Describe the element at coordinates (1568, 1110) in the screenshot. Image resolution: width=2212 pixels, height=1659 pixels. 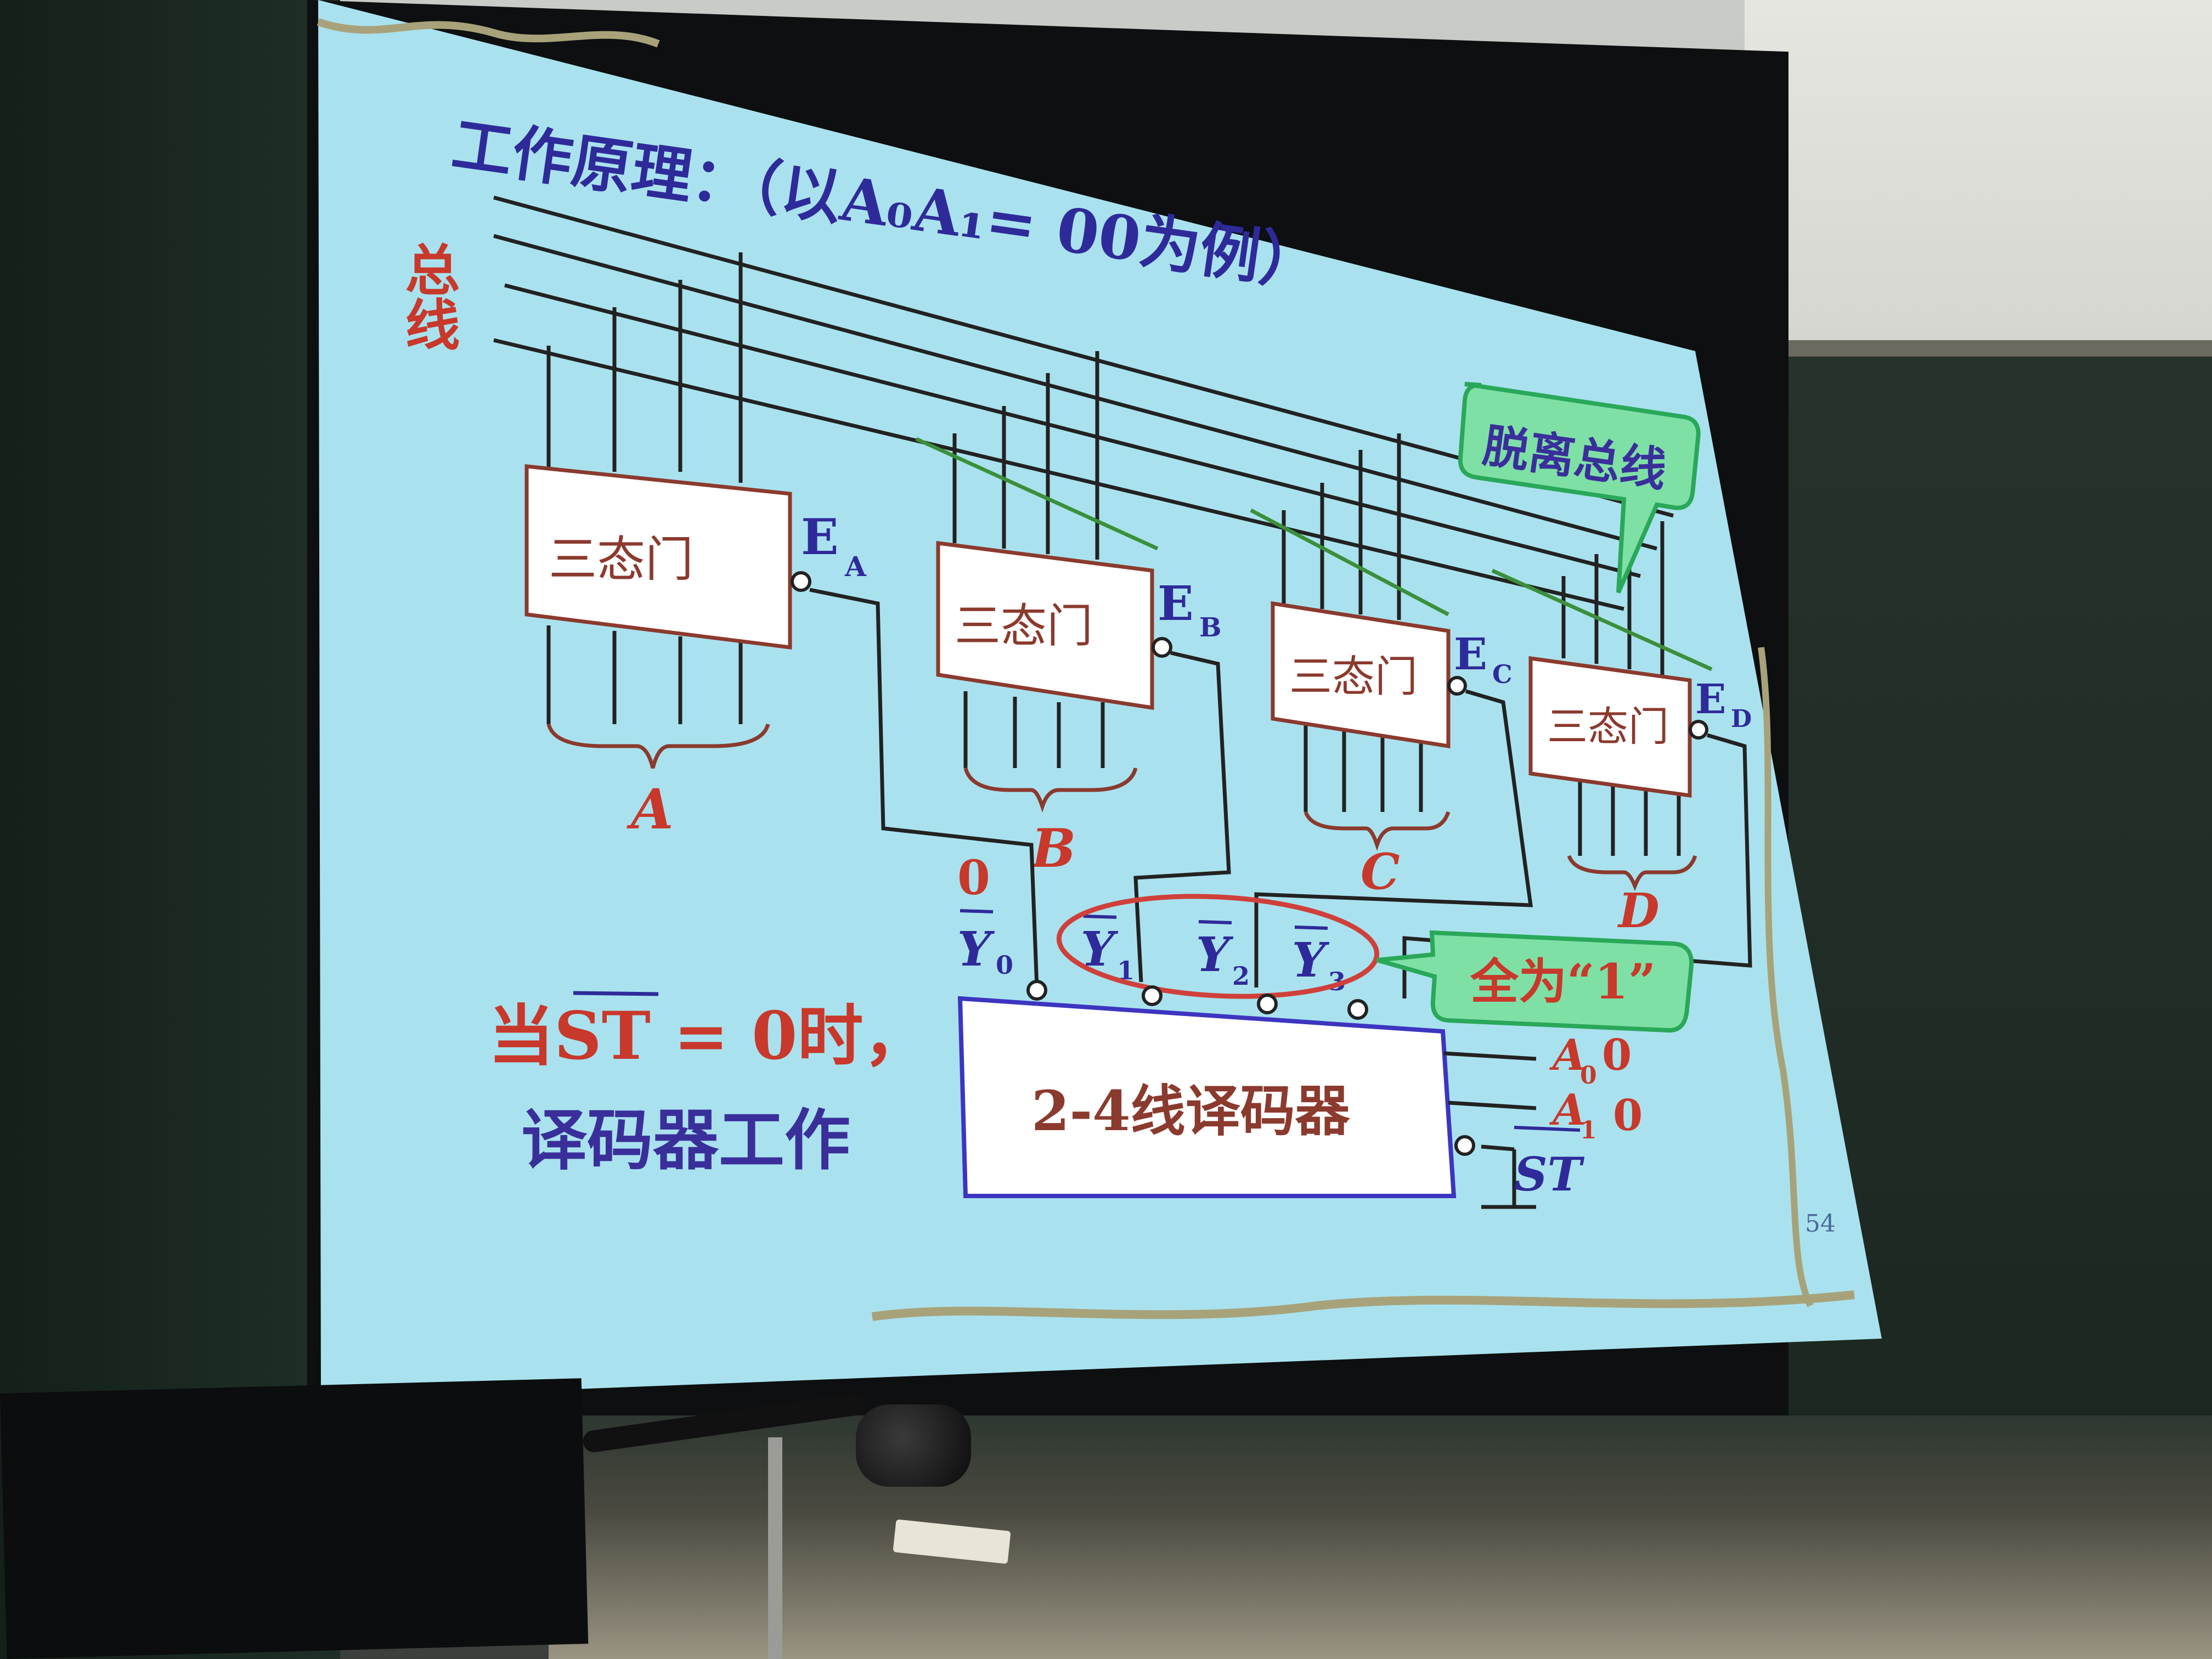
I see `input-a1-label: A` at that location.